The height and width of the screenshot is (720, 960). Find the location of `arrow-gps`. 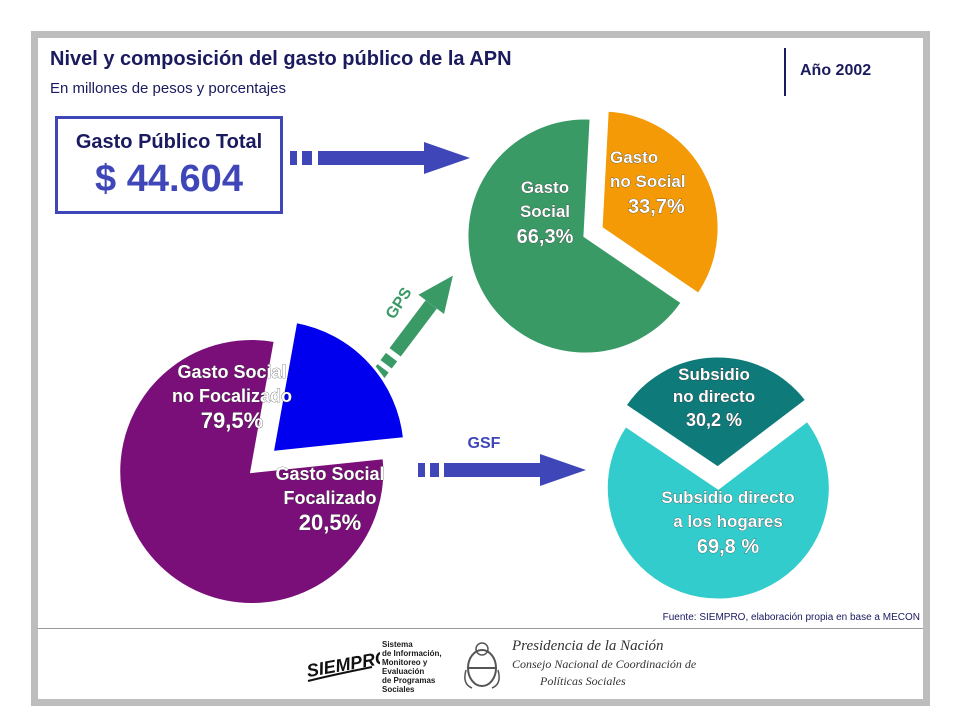

arrow-gps is located at coordinates (413, 327).